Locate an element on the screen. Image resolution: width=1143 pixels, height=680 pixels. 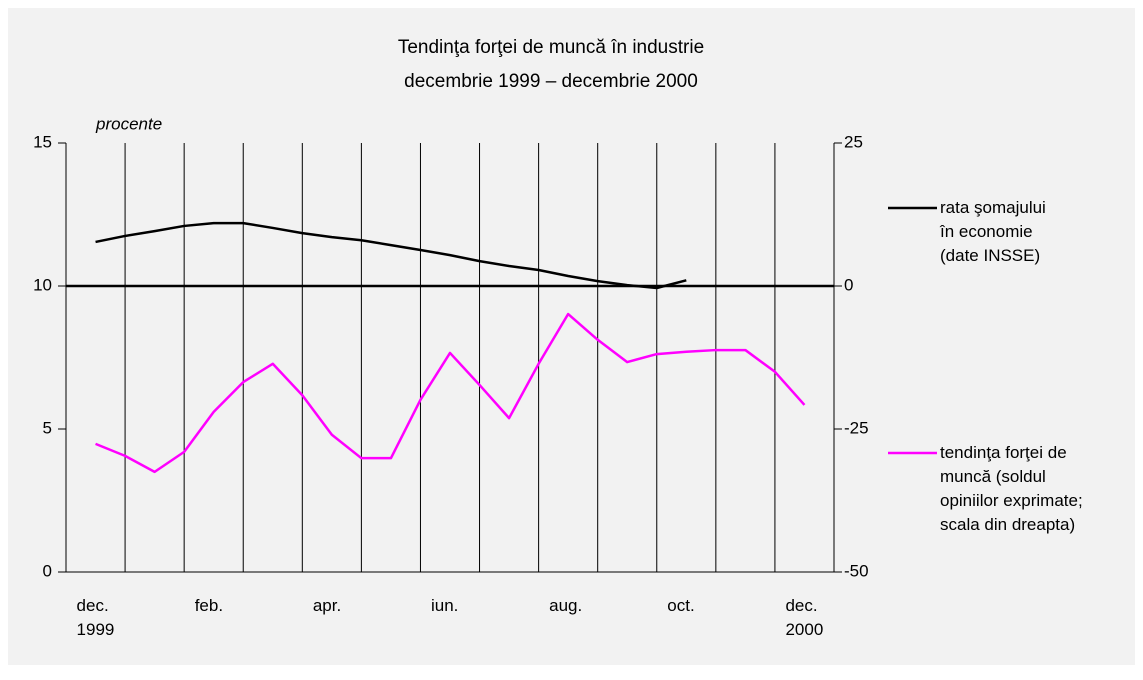
x-tick-label: dec. 2000 is located at coordinates (804, 617).